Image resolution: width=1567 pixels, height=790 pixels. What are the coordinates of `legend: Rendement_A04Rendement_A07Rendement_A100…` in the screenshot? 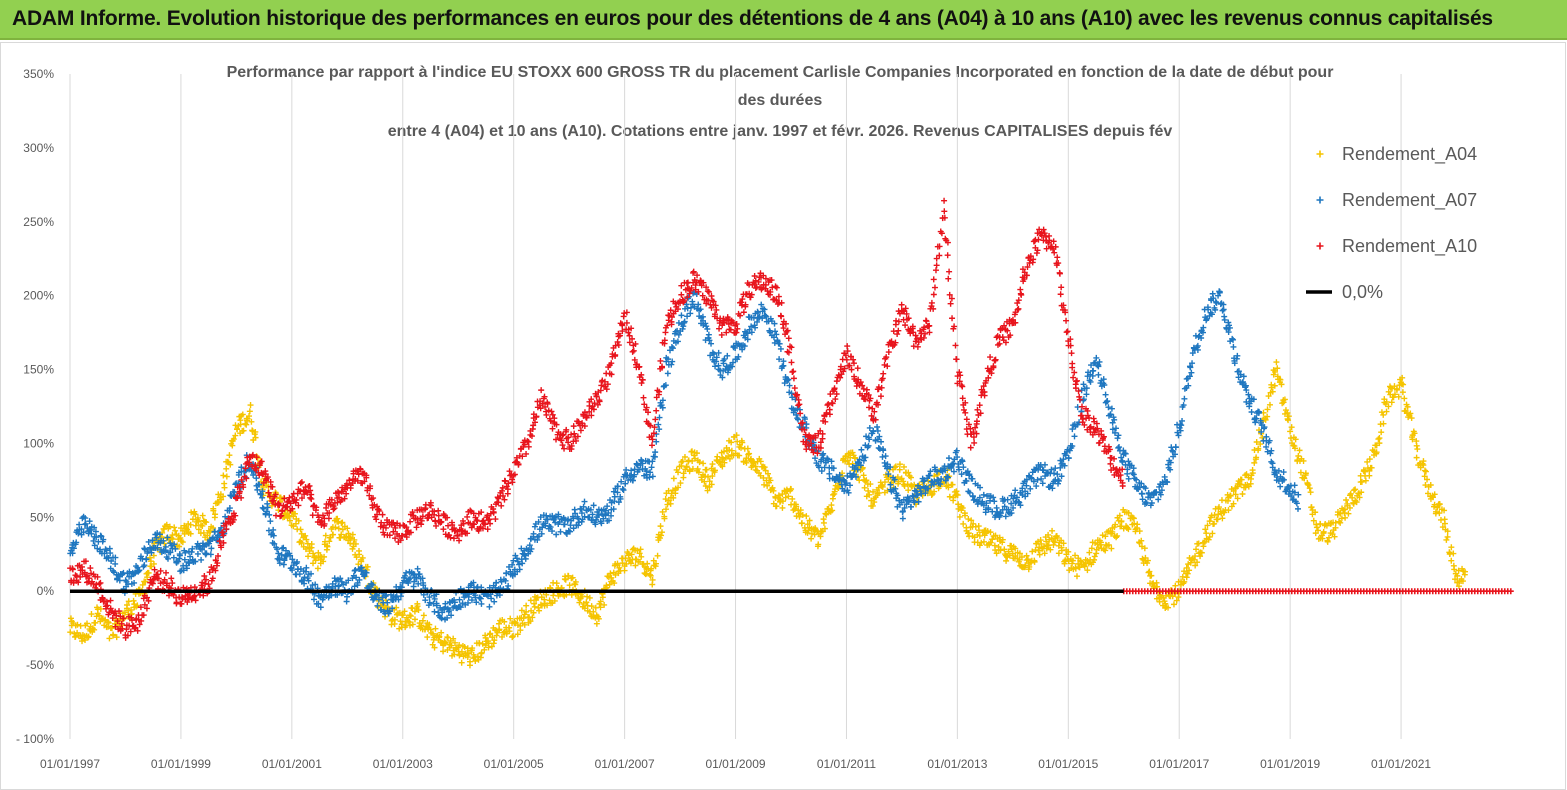 It's located at (1391, 223).